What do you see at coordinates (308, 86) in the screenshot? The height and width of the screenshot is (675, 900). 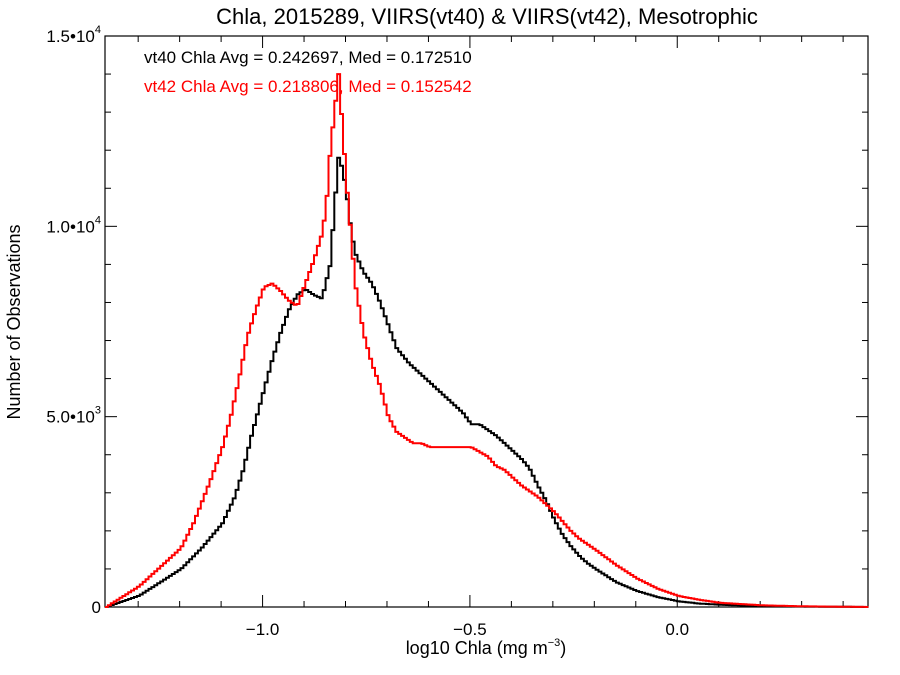 I see `annotation-1: vt42 Chla Avg = 0.218806, Med = 0.152542` at bounding box center [308, 86].